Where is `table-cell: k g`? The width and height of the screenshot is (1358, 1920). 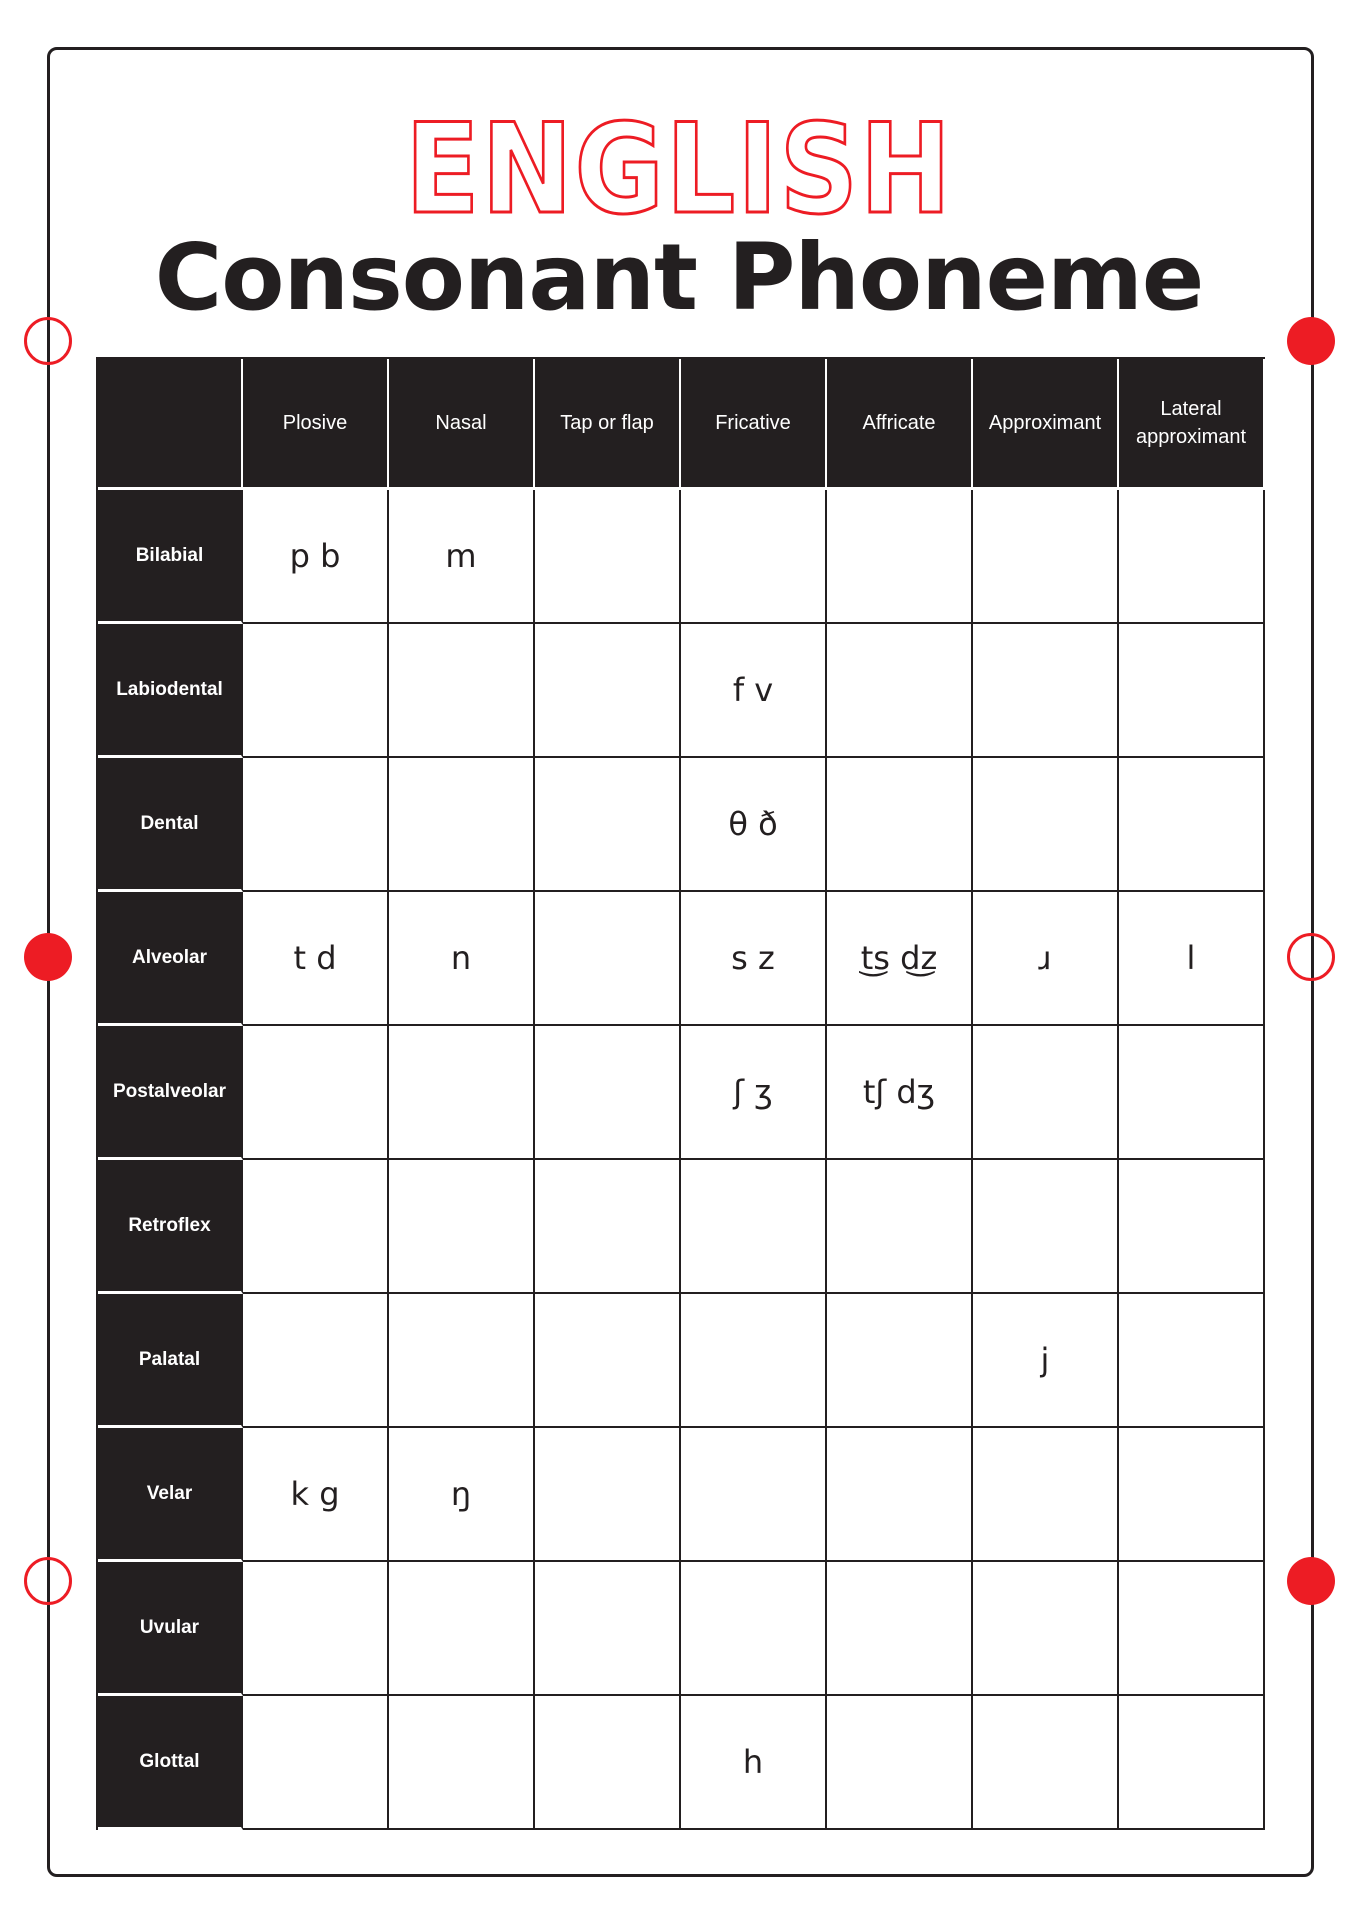
table-cell: k g is located at coordinates (316, 1495).